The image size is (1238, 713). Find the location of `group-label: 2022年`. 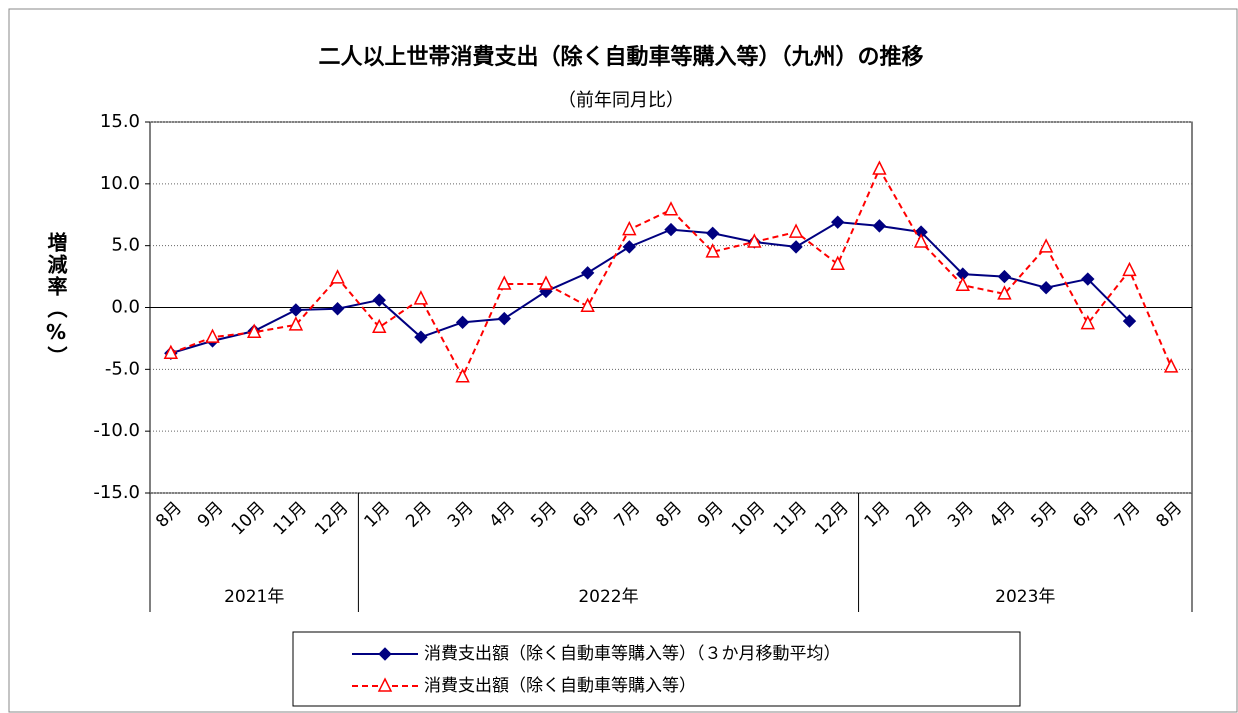

group-label: 2022年 is located at coordinates (608, 597).